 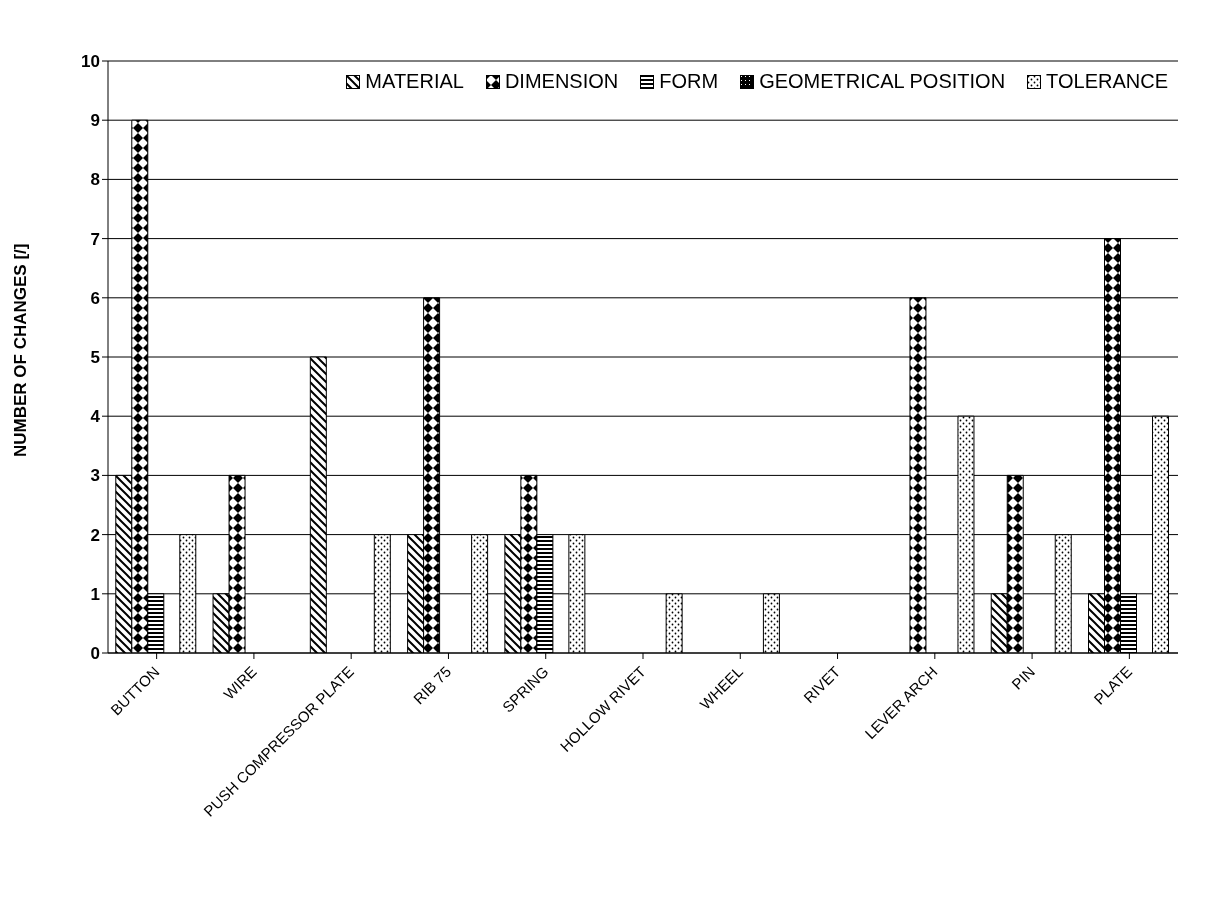 I want to click on y-axis-title: NUMBER OF CHANGES [/], so click(x=21, y=350).